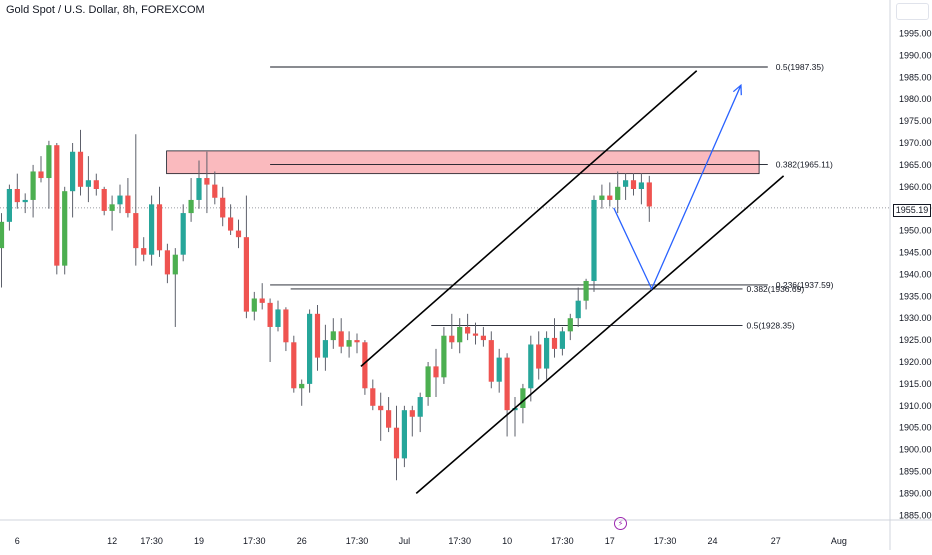 This screenshot has width=932, height=555. What do you see at coordinates (405, 541) in the screenshot?
I see `x-tick-label: Jul` at bounding box center [405, 541].